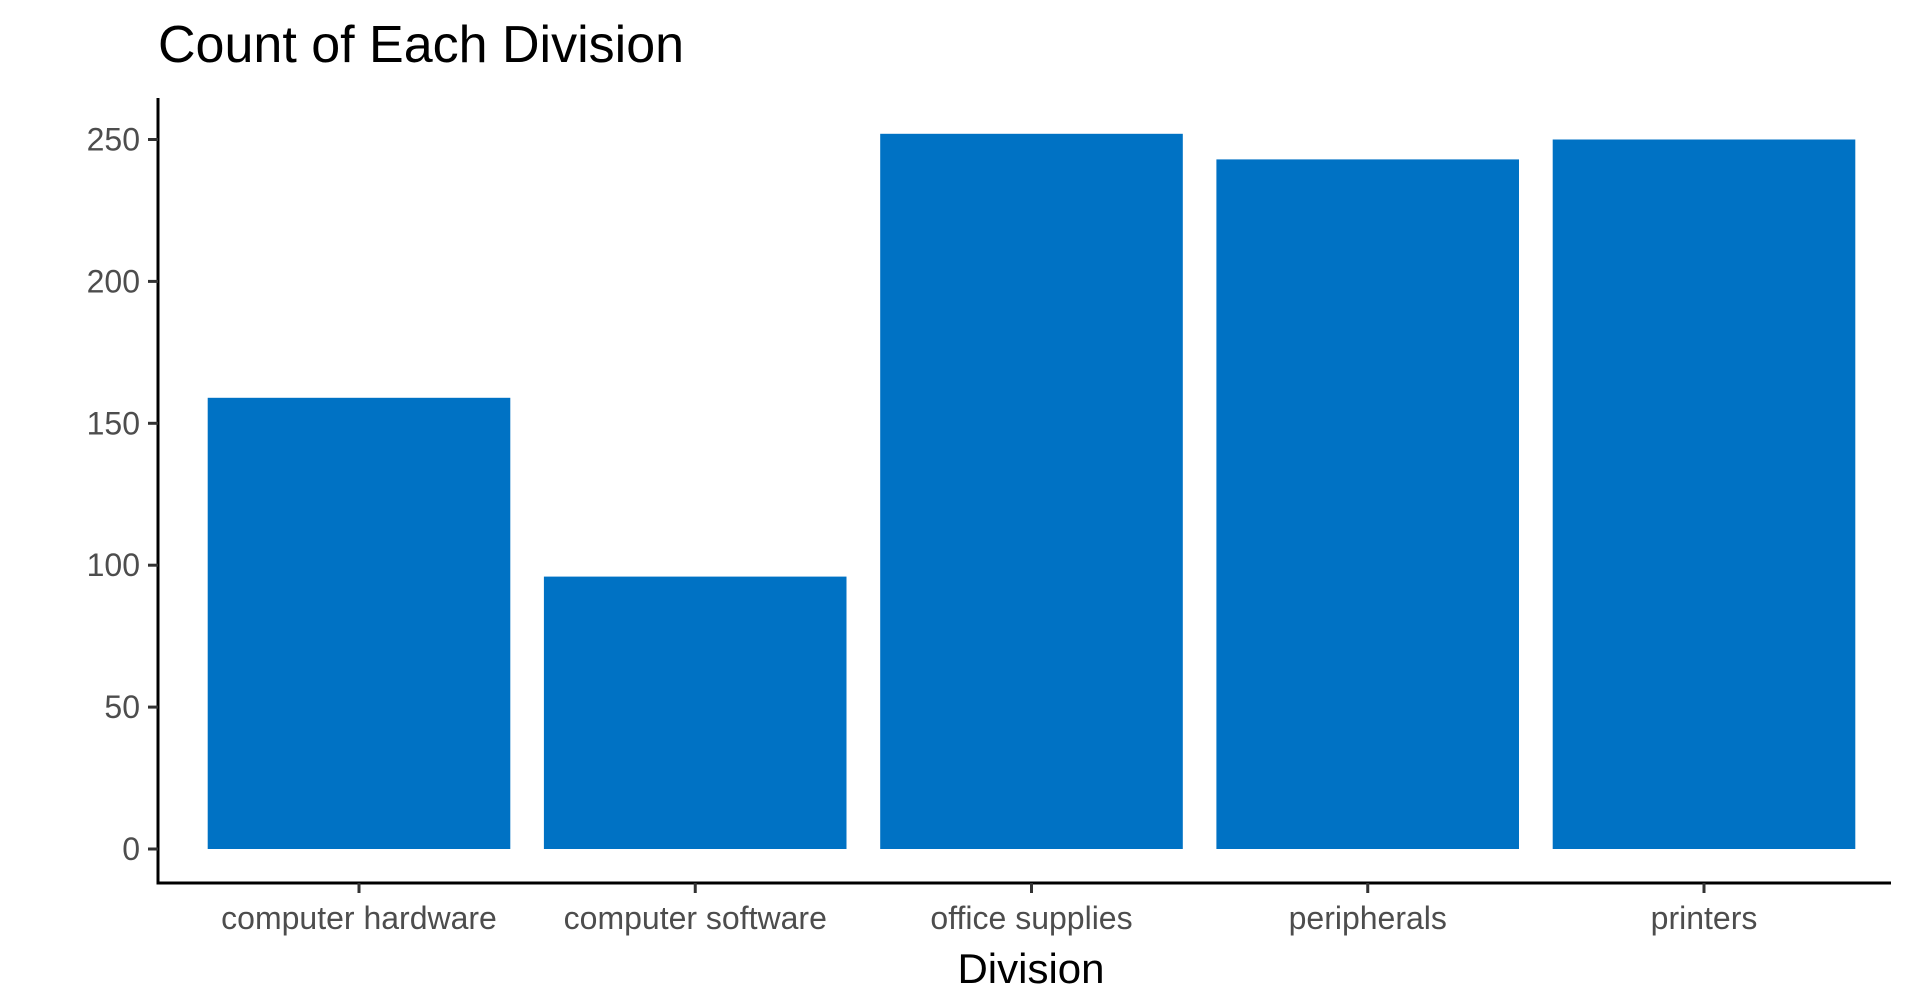 This screenshot has height=1006, width=1912. What do you see at coordinates (113, 140) in the screenshot?
I see `y-tick-label: 250` at bounding box center [113, 140].